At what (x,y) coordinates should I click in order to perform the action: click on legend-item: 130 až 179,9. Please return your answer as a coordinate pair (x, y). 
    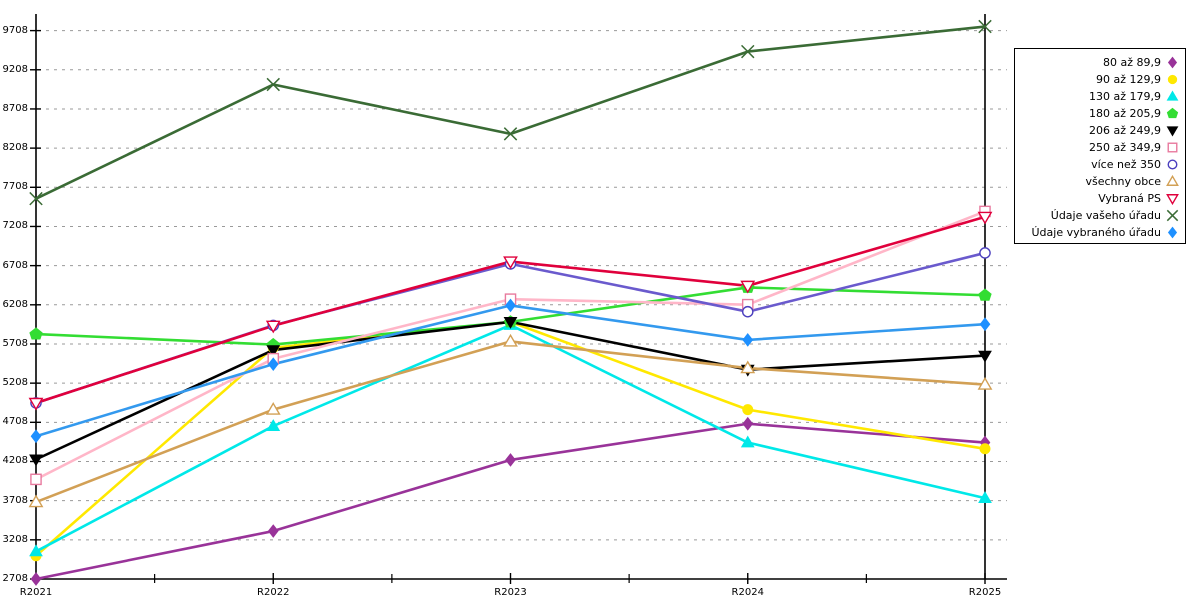
    Looking at the image, I should click on (1099, 96).